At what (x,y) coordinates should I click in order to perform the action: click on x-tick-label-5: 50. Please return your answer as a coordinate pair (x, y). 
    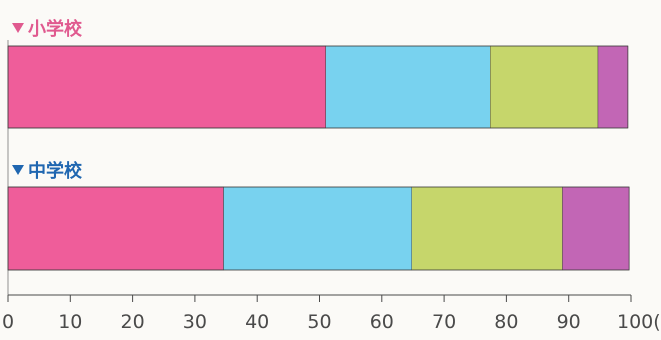
    Looking at the image, I should click on (319, 322).